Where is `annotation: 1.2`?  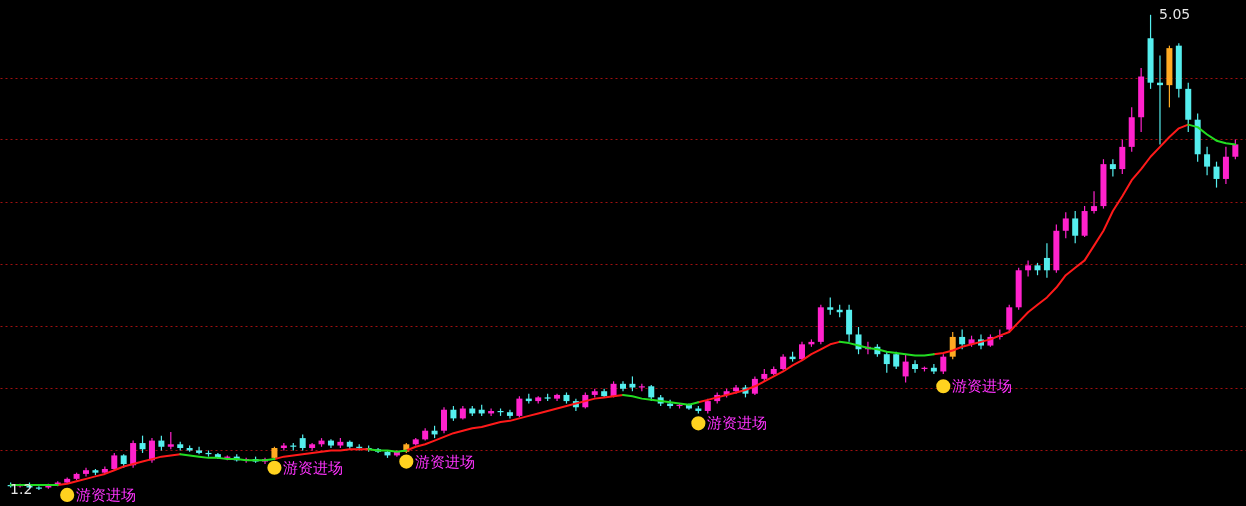 annotation: 1.2 is located at coordinates (21, 488).